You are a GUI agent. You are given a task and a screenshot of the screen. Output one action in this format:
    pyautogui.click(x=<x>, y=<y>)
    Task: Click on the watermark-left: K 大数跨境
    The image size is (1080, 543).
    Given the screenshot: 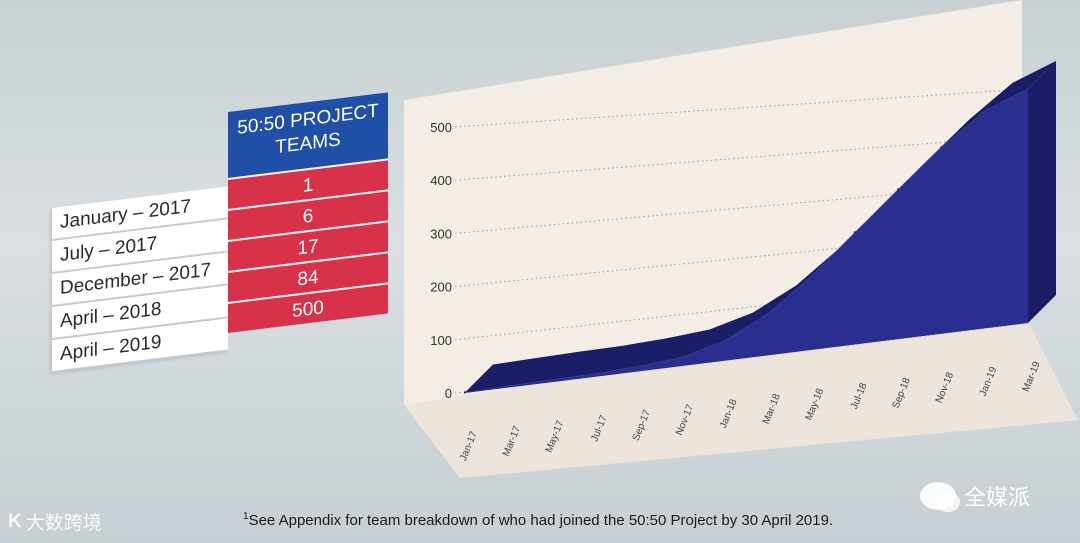 What is the action you would take?
    pyautogui.click(x=55, y=521)
    